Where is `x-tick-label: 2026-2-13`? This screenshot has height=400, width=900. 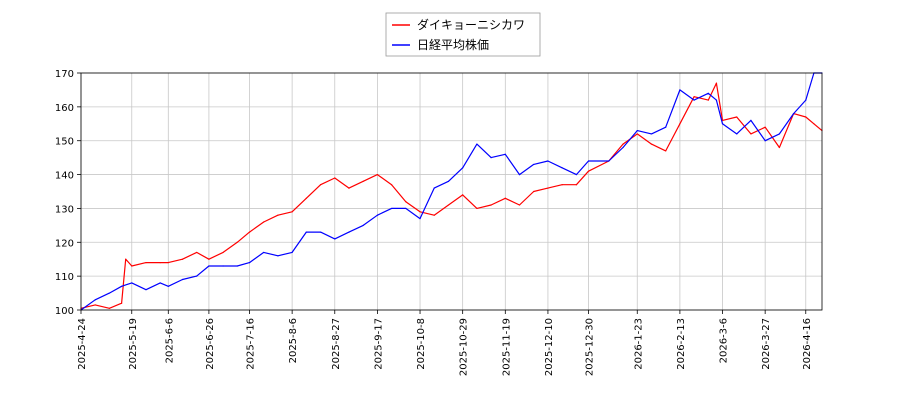 x-tick-label: 2026-2-13 is located at coordinates (681, 344).